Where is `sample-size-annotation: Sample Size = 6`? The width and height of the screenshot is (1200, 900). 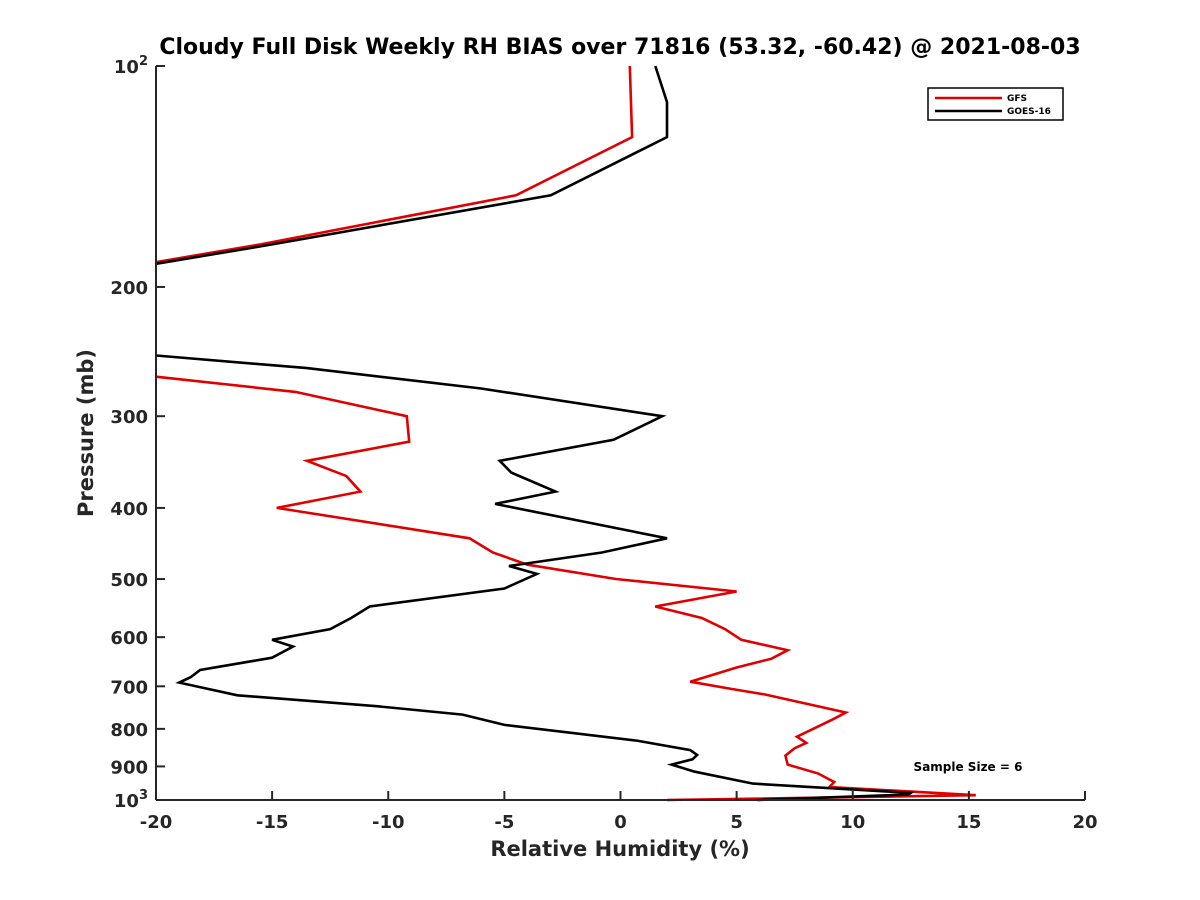 sample-size-annotation: Sample Size = 6 is located at coordinates (968, 767).